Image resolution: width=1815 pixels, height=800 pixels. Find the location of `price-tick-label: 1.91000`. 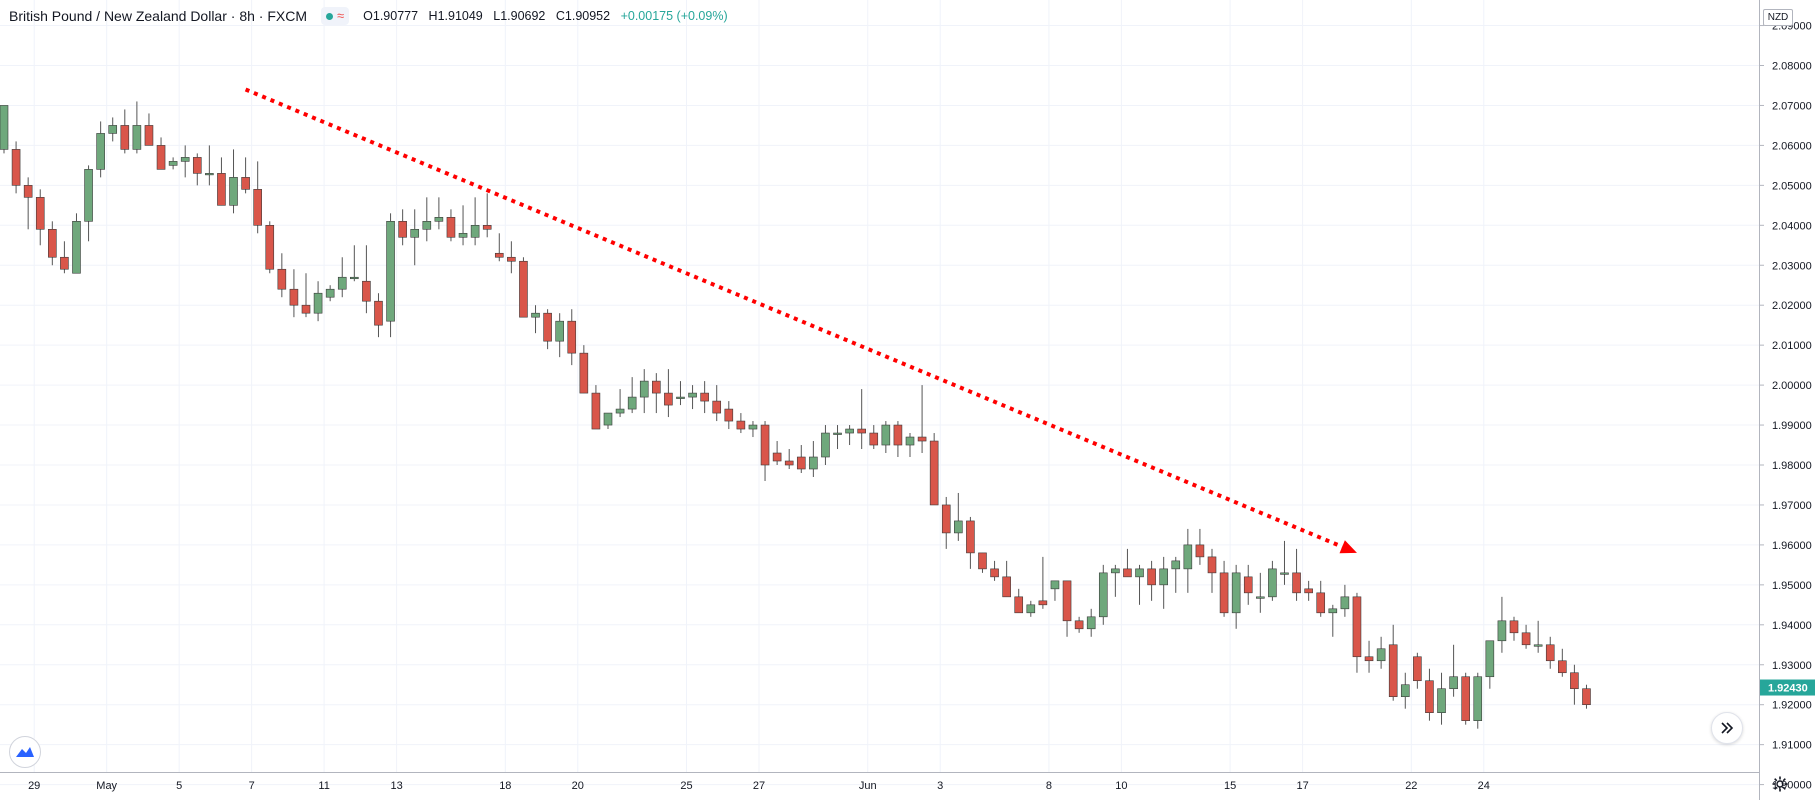

price-tick-label: 1.91000 is located at coordinates (1792, 746).